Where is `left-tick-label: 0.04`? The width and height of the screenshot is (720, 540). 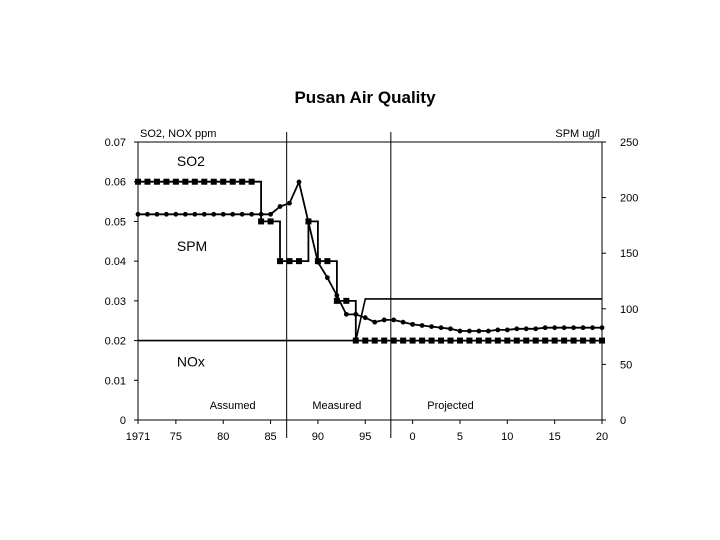 left-tick-label: 0.04 is located at coordinates (115, 262).